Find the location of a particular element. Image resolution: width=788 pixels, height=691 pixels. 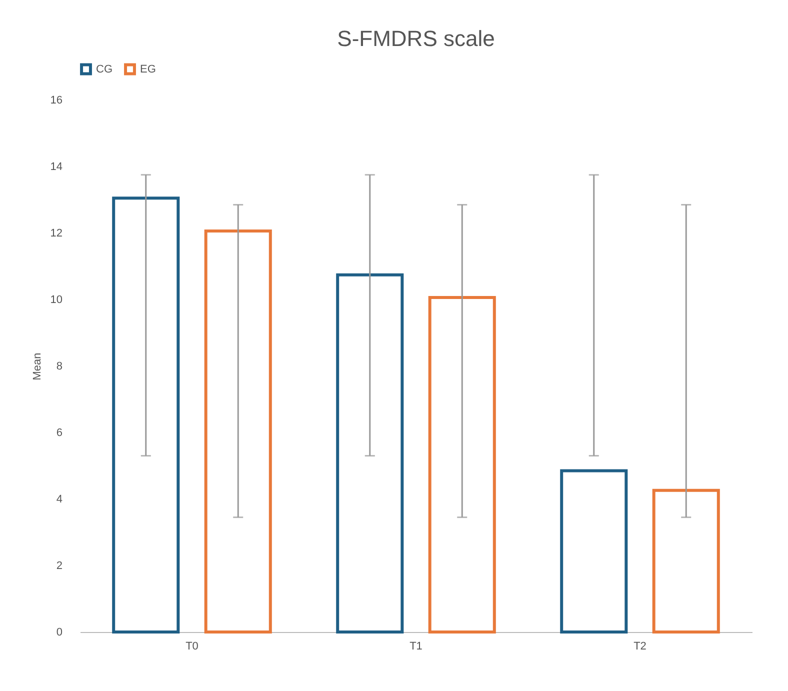

chart-title: S-FMDRS scale is located at coordinates (416, 38).